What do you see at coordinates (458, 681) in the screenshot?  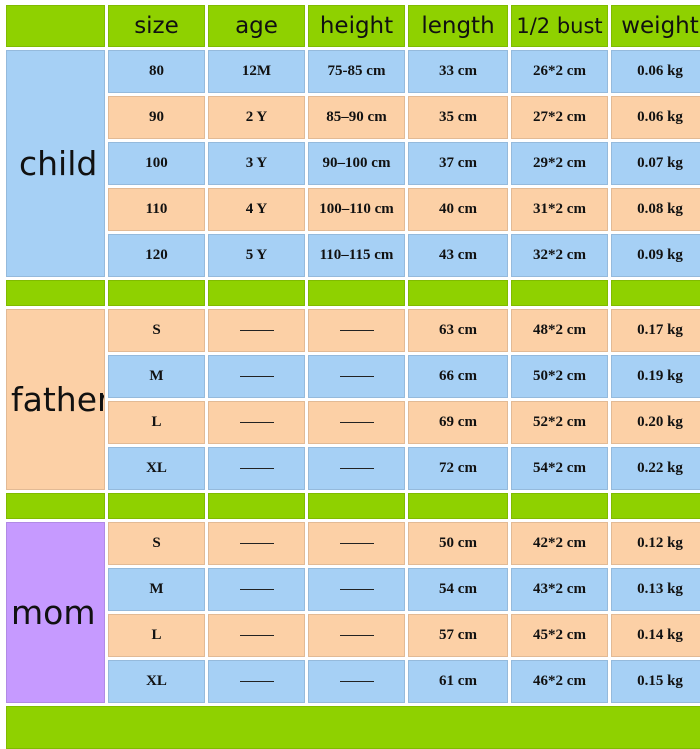 I see `mom-length: 61 cm` at bounding box center [458, 681].